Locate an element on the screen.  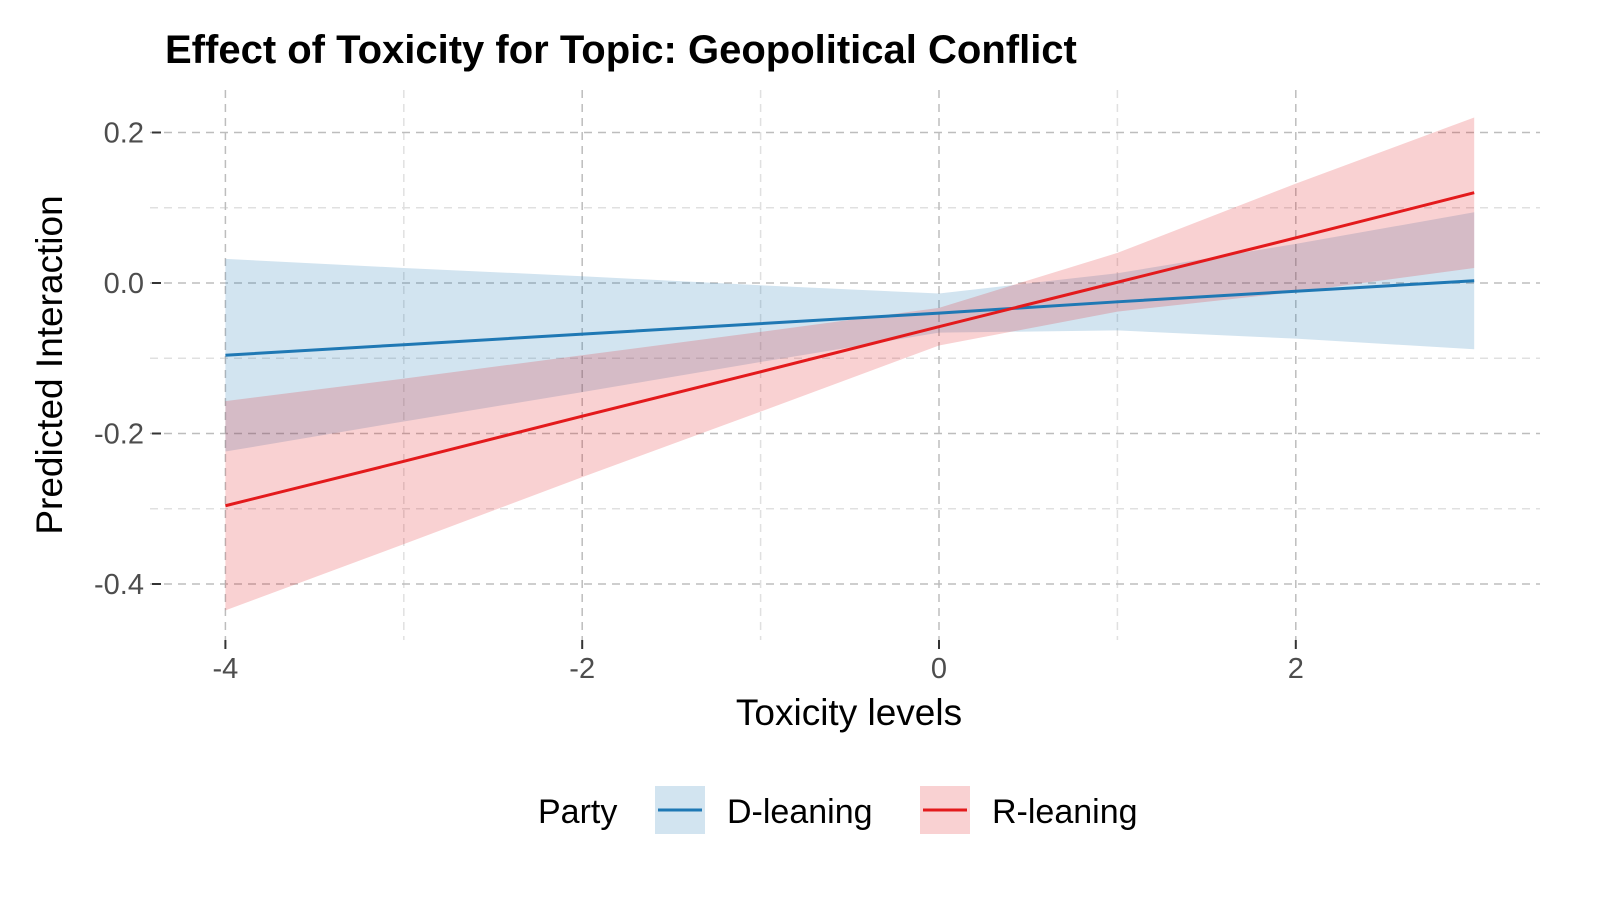
y-tick-label: 0.0 is located at coordinates (124, 284).